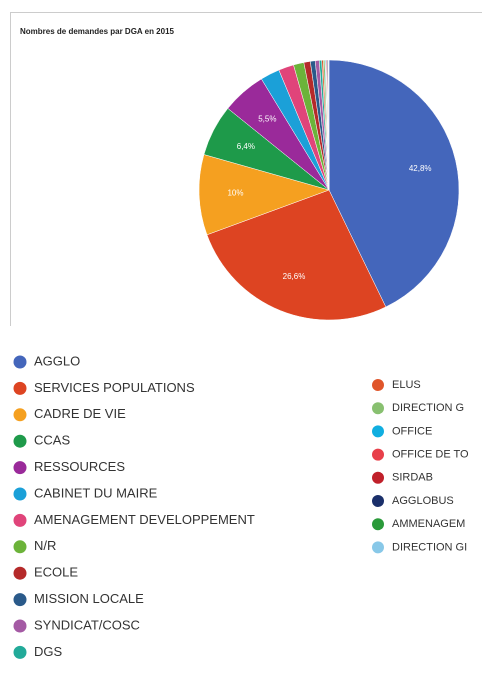  I want to click on chart-title: Nombres de demandes par DGA en 2015, so click(97, 31).